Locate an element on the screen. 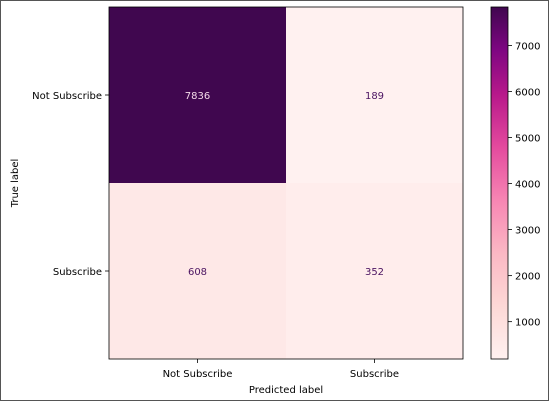 This screenshot has height=402, width=549. cell-value-label: 608 is located at coordinates (197, 272).